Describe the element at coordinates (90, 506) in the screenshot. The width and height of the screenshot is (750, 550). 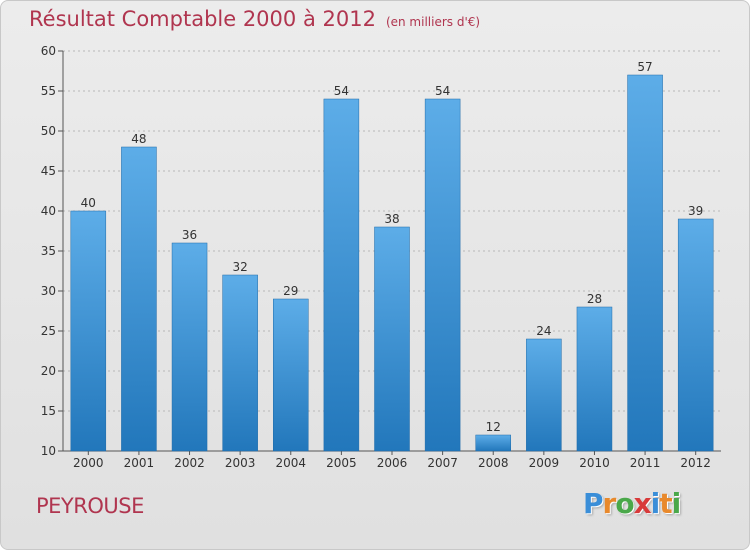
I see `commune-name: PEYROUSE` at that location.